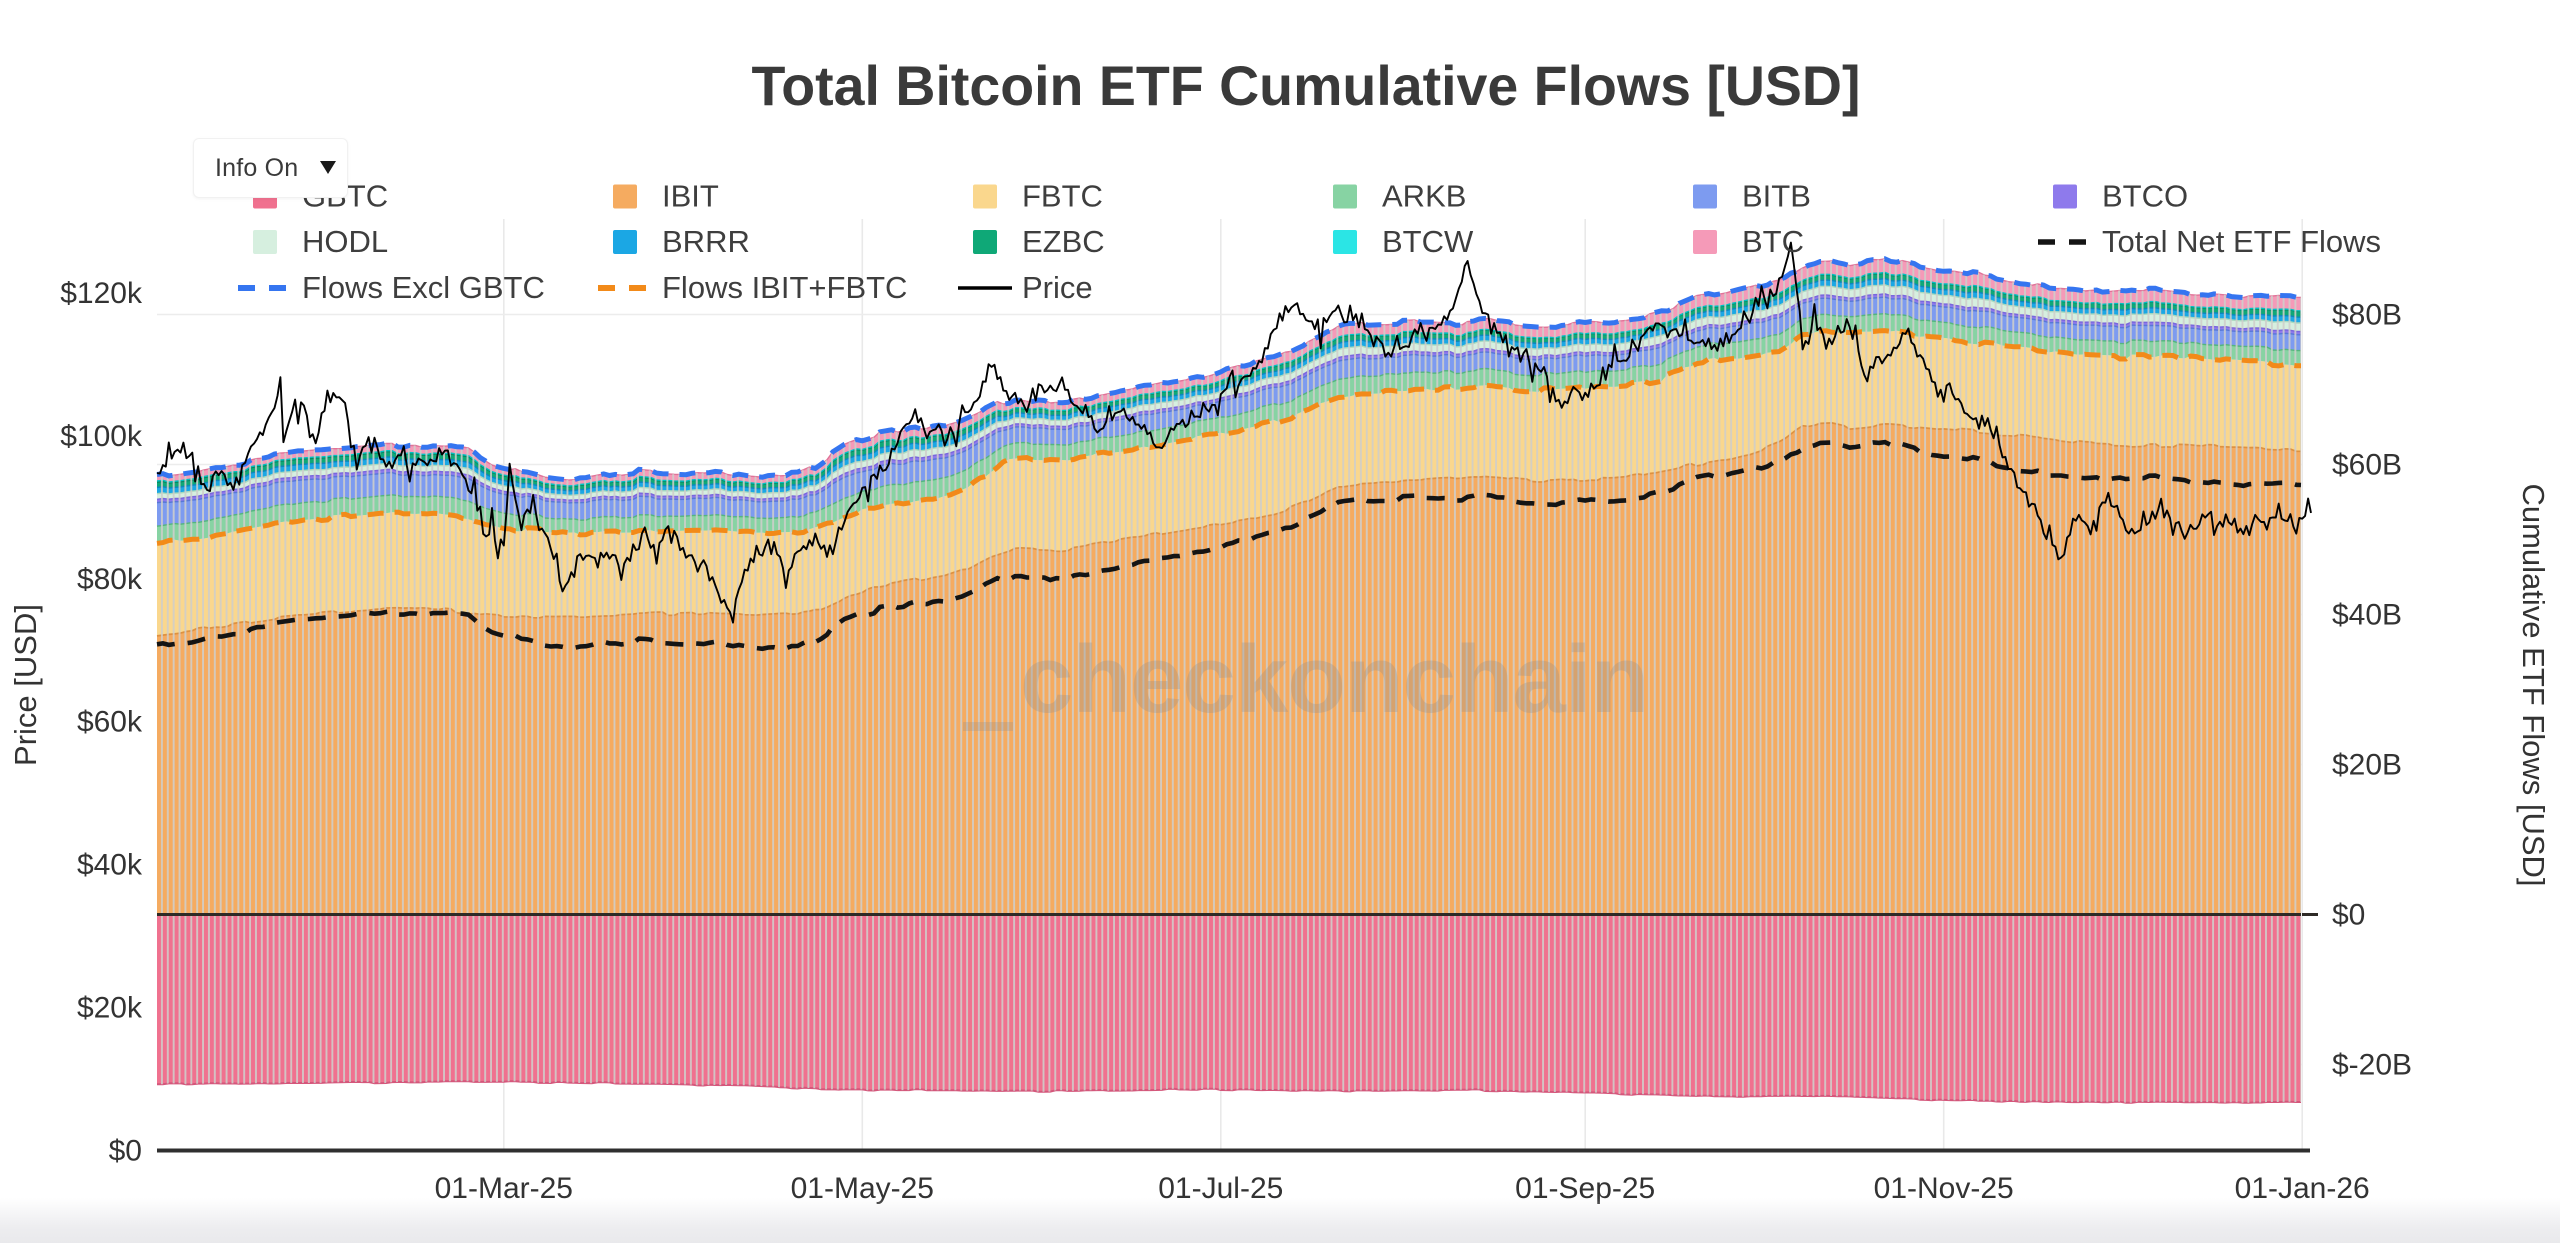  What do you see at coordinates (690, 196) in the screenshot?
I see `svg-text: IBIT` at bounding box center [690, 196].